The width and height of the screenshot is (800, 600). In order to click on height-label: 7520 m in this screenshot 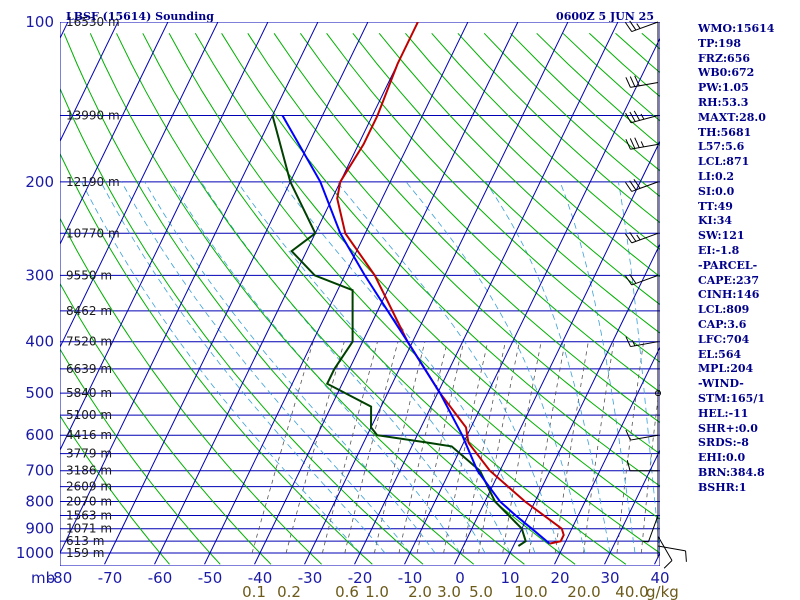, I will do `click(89, 342)`.